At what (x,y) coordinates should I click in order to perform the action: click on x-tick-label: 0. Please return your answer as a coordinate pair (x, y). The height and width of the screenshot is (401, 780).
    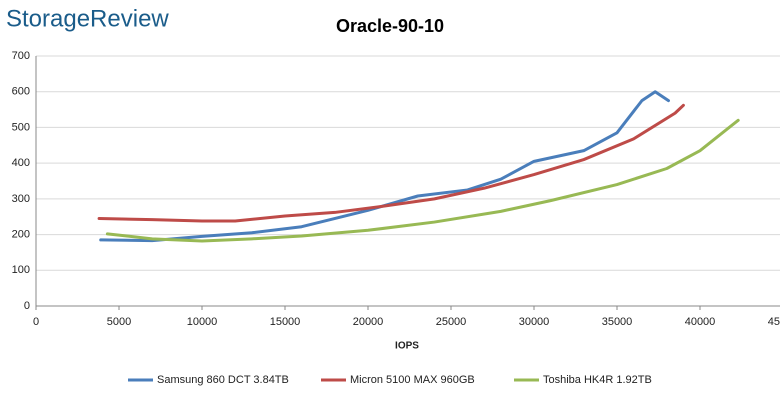
    Looking at the image, I should click on (36, 322).